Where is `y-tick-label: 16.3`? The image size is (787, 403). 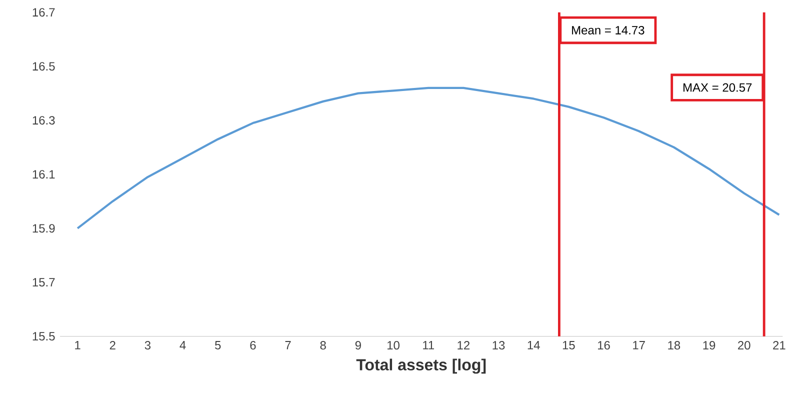
y-tick-label: 16.3 is located at coordinates (43, 120).